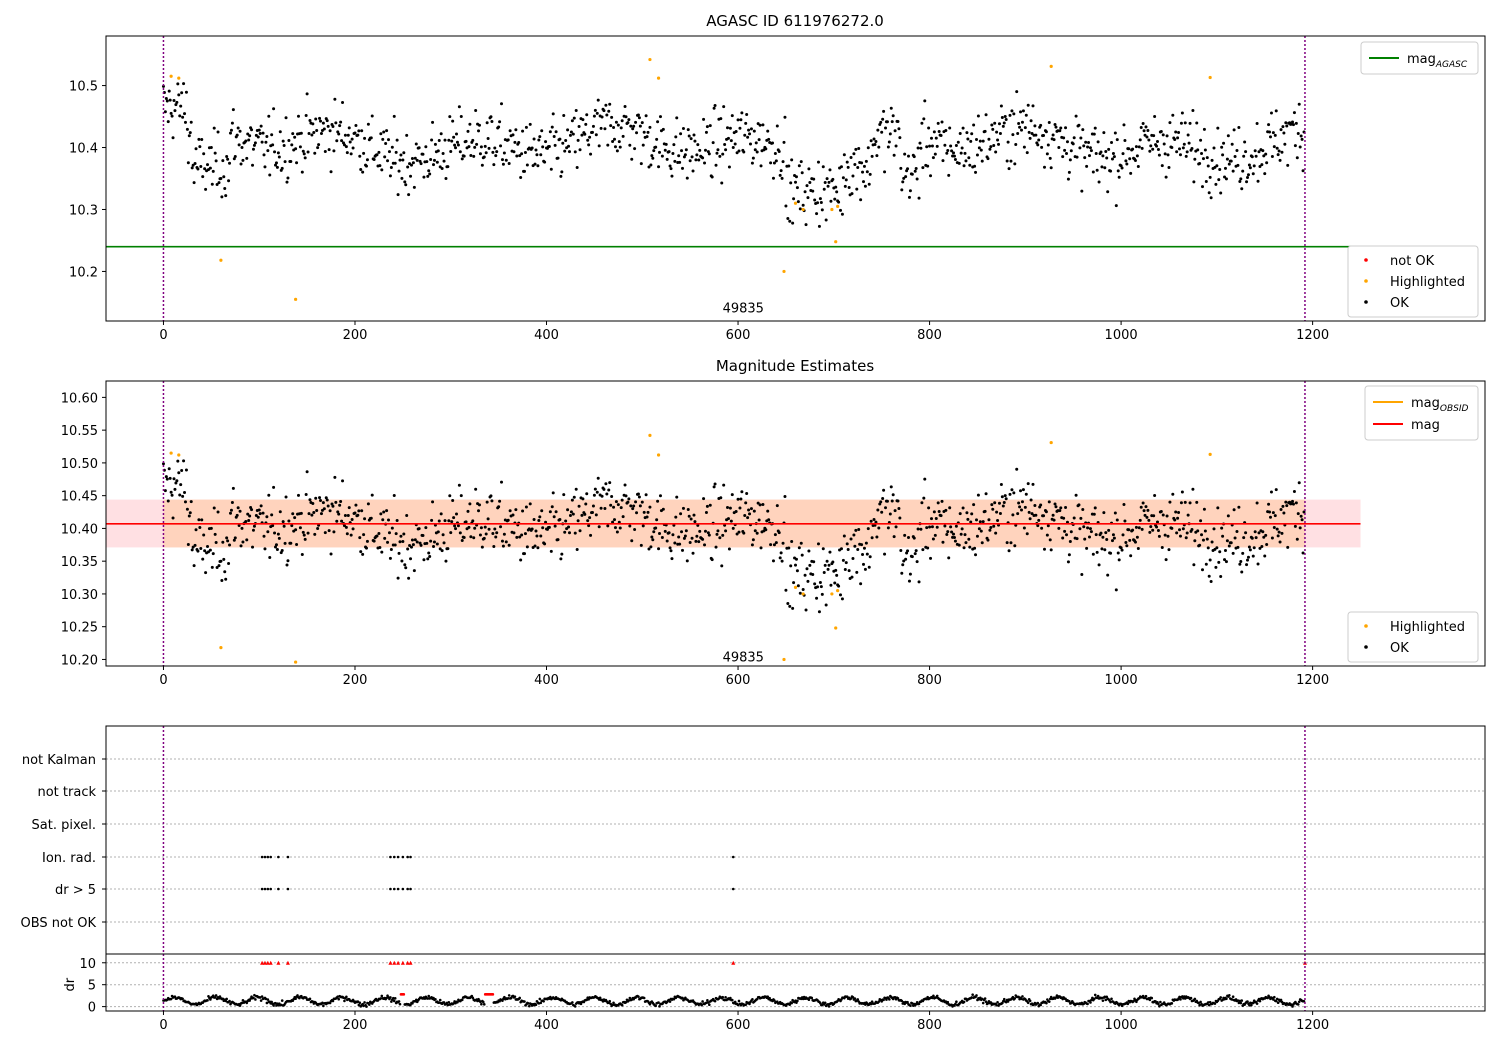 Image resolution: width=1500 pixels, height=1050 pixels. Describe the element at coordinates (1399, 303) in the screenshot. I see `legend-point-label: OK` at that location.